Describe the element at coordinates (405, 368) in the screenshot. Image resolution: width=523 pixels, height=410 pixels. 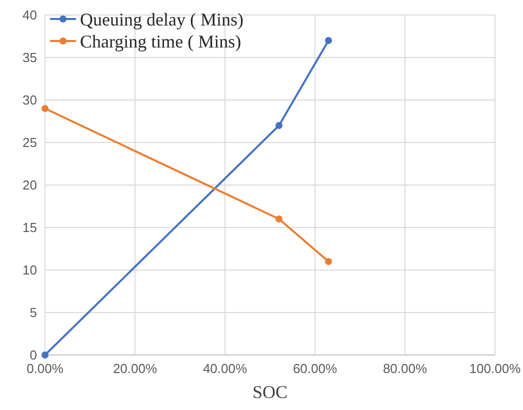
I see `x-tick-label: 80.00%` at that location.